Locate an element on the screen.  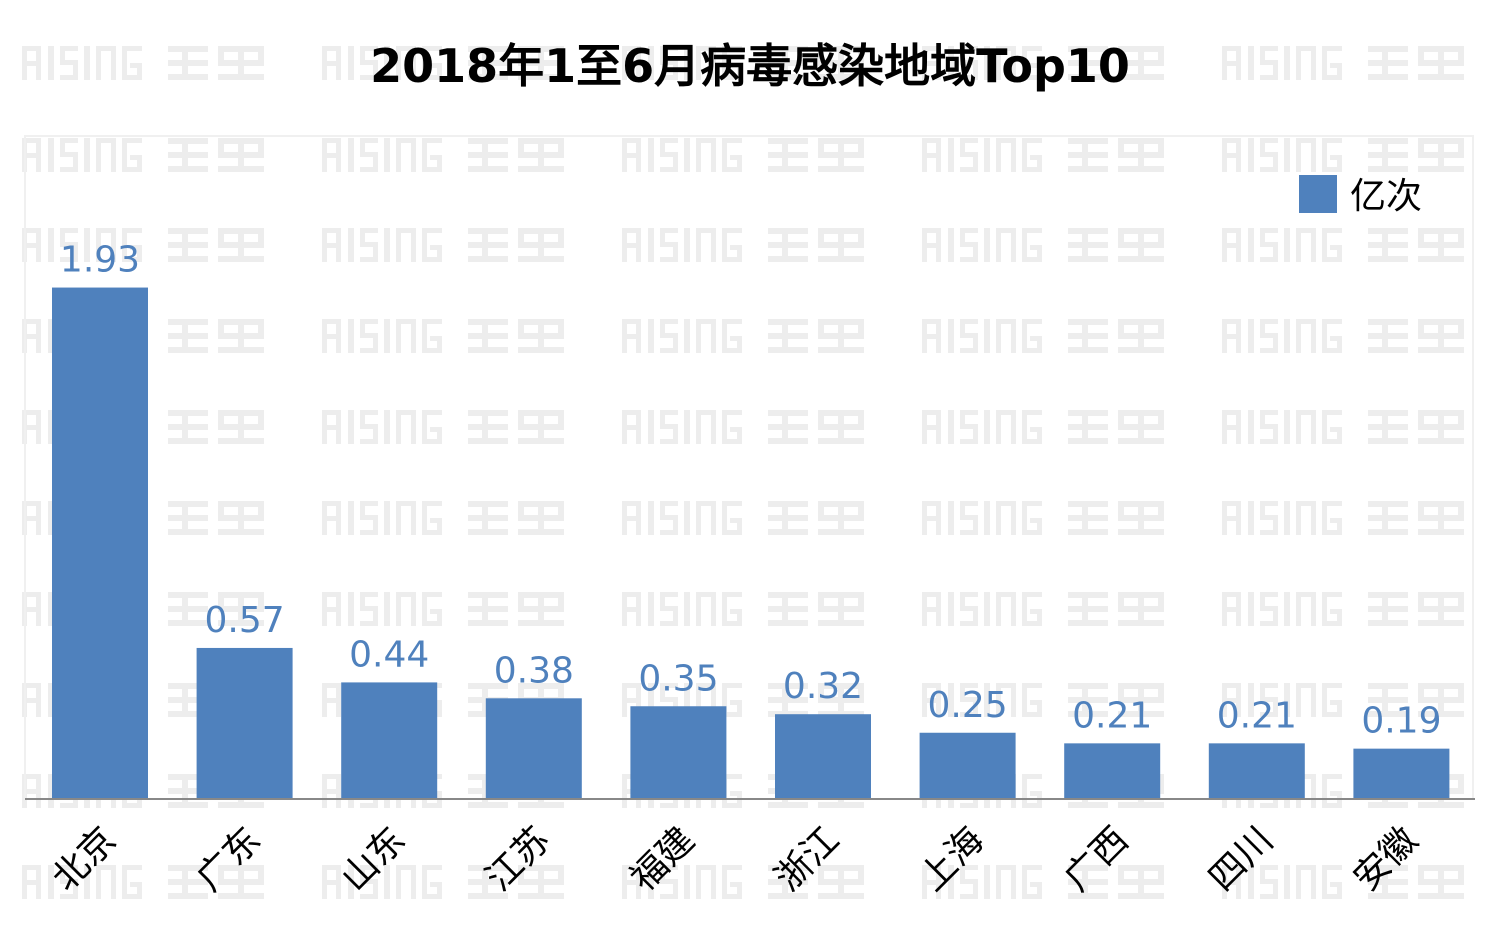
x-tick-label: 安徽 is located at coordinates (1386, 859).